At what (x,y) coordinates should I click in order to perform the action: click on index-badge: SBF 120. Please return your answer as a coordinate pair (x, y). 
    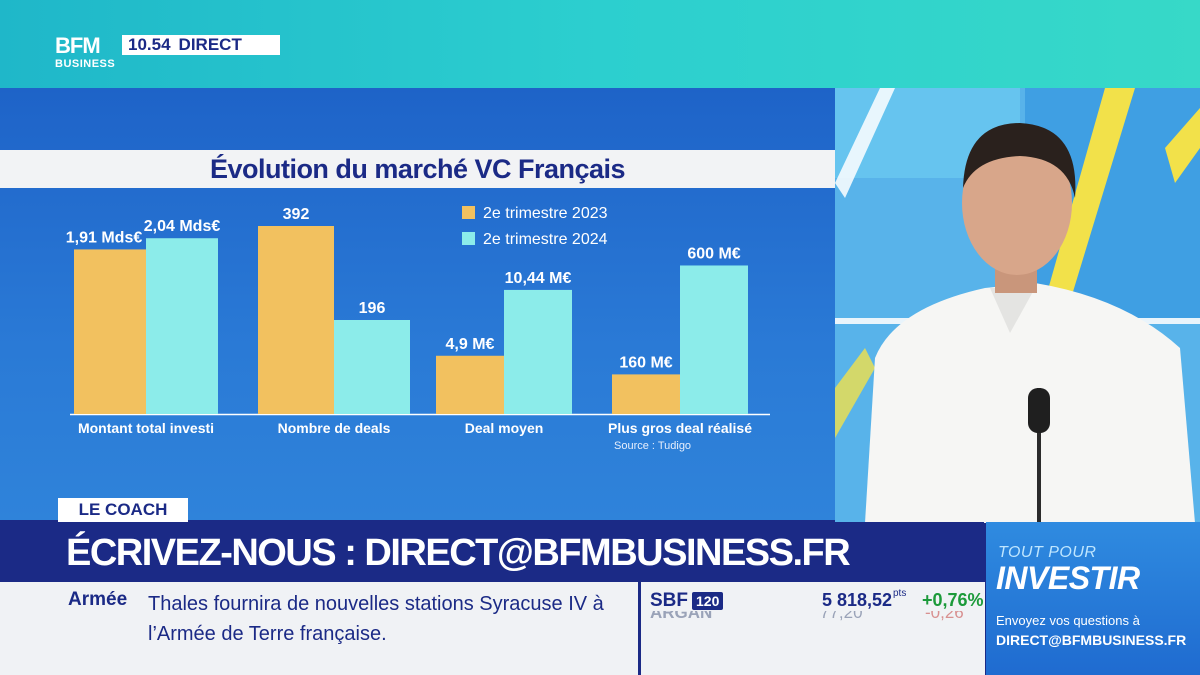
    Looking at the image, I should click on (687, 601).